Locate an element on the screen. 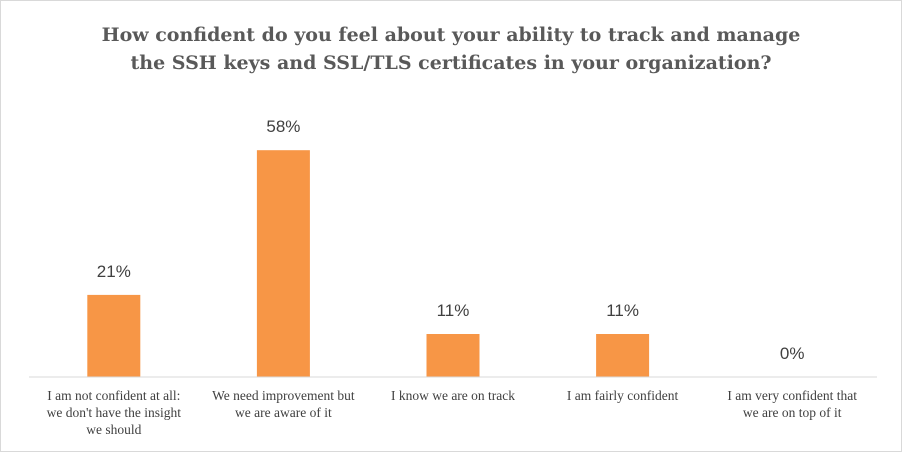 Image resolution: width=902 pixels, height=452 pixels. data-label-1: 21% is located at coordinates (114, 271).